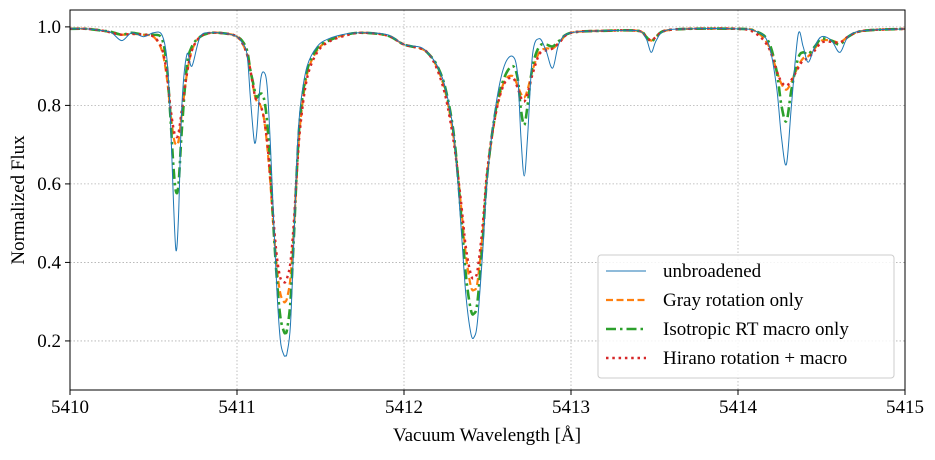 The height and width of the screenshot is (460, 935). Describe the element at coordinates (905, 407) in the screenshot. I see `x-tick-label: 5415` at that location.